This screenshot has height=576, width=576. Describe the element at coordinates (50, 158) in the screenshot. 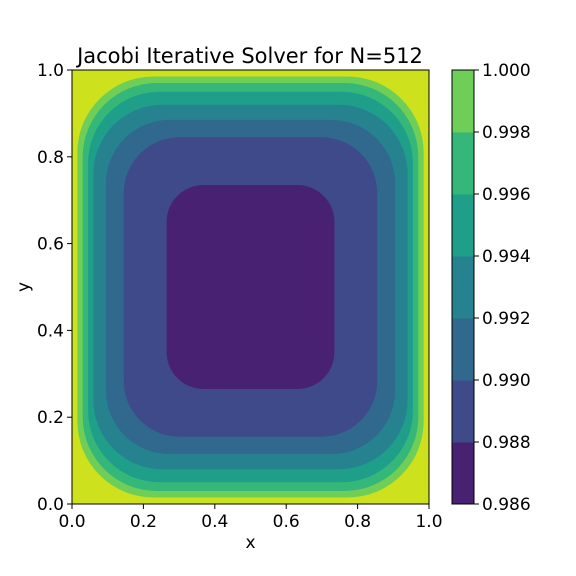

I see `y-tick-label: 0.8` at that location.